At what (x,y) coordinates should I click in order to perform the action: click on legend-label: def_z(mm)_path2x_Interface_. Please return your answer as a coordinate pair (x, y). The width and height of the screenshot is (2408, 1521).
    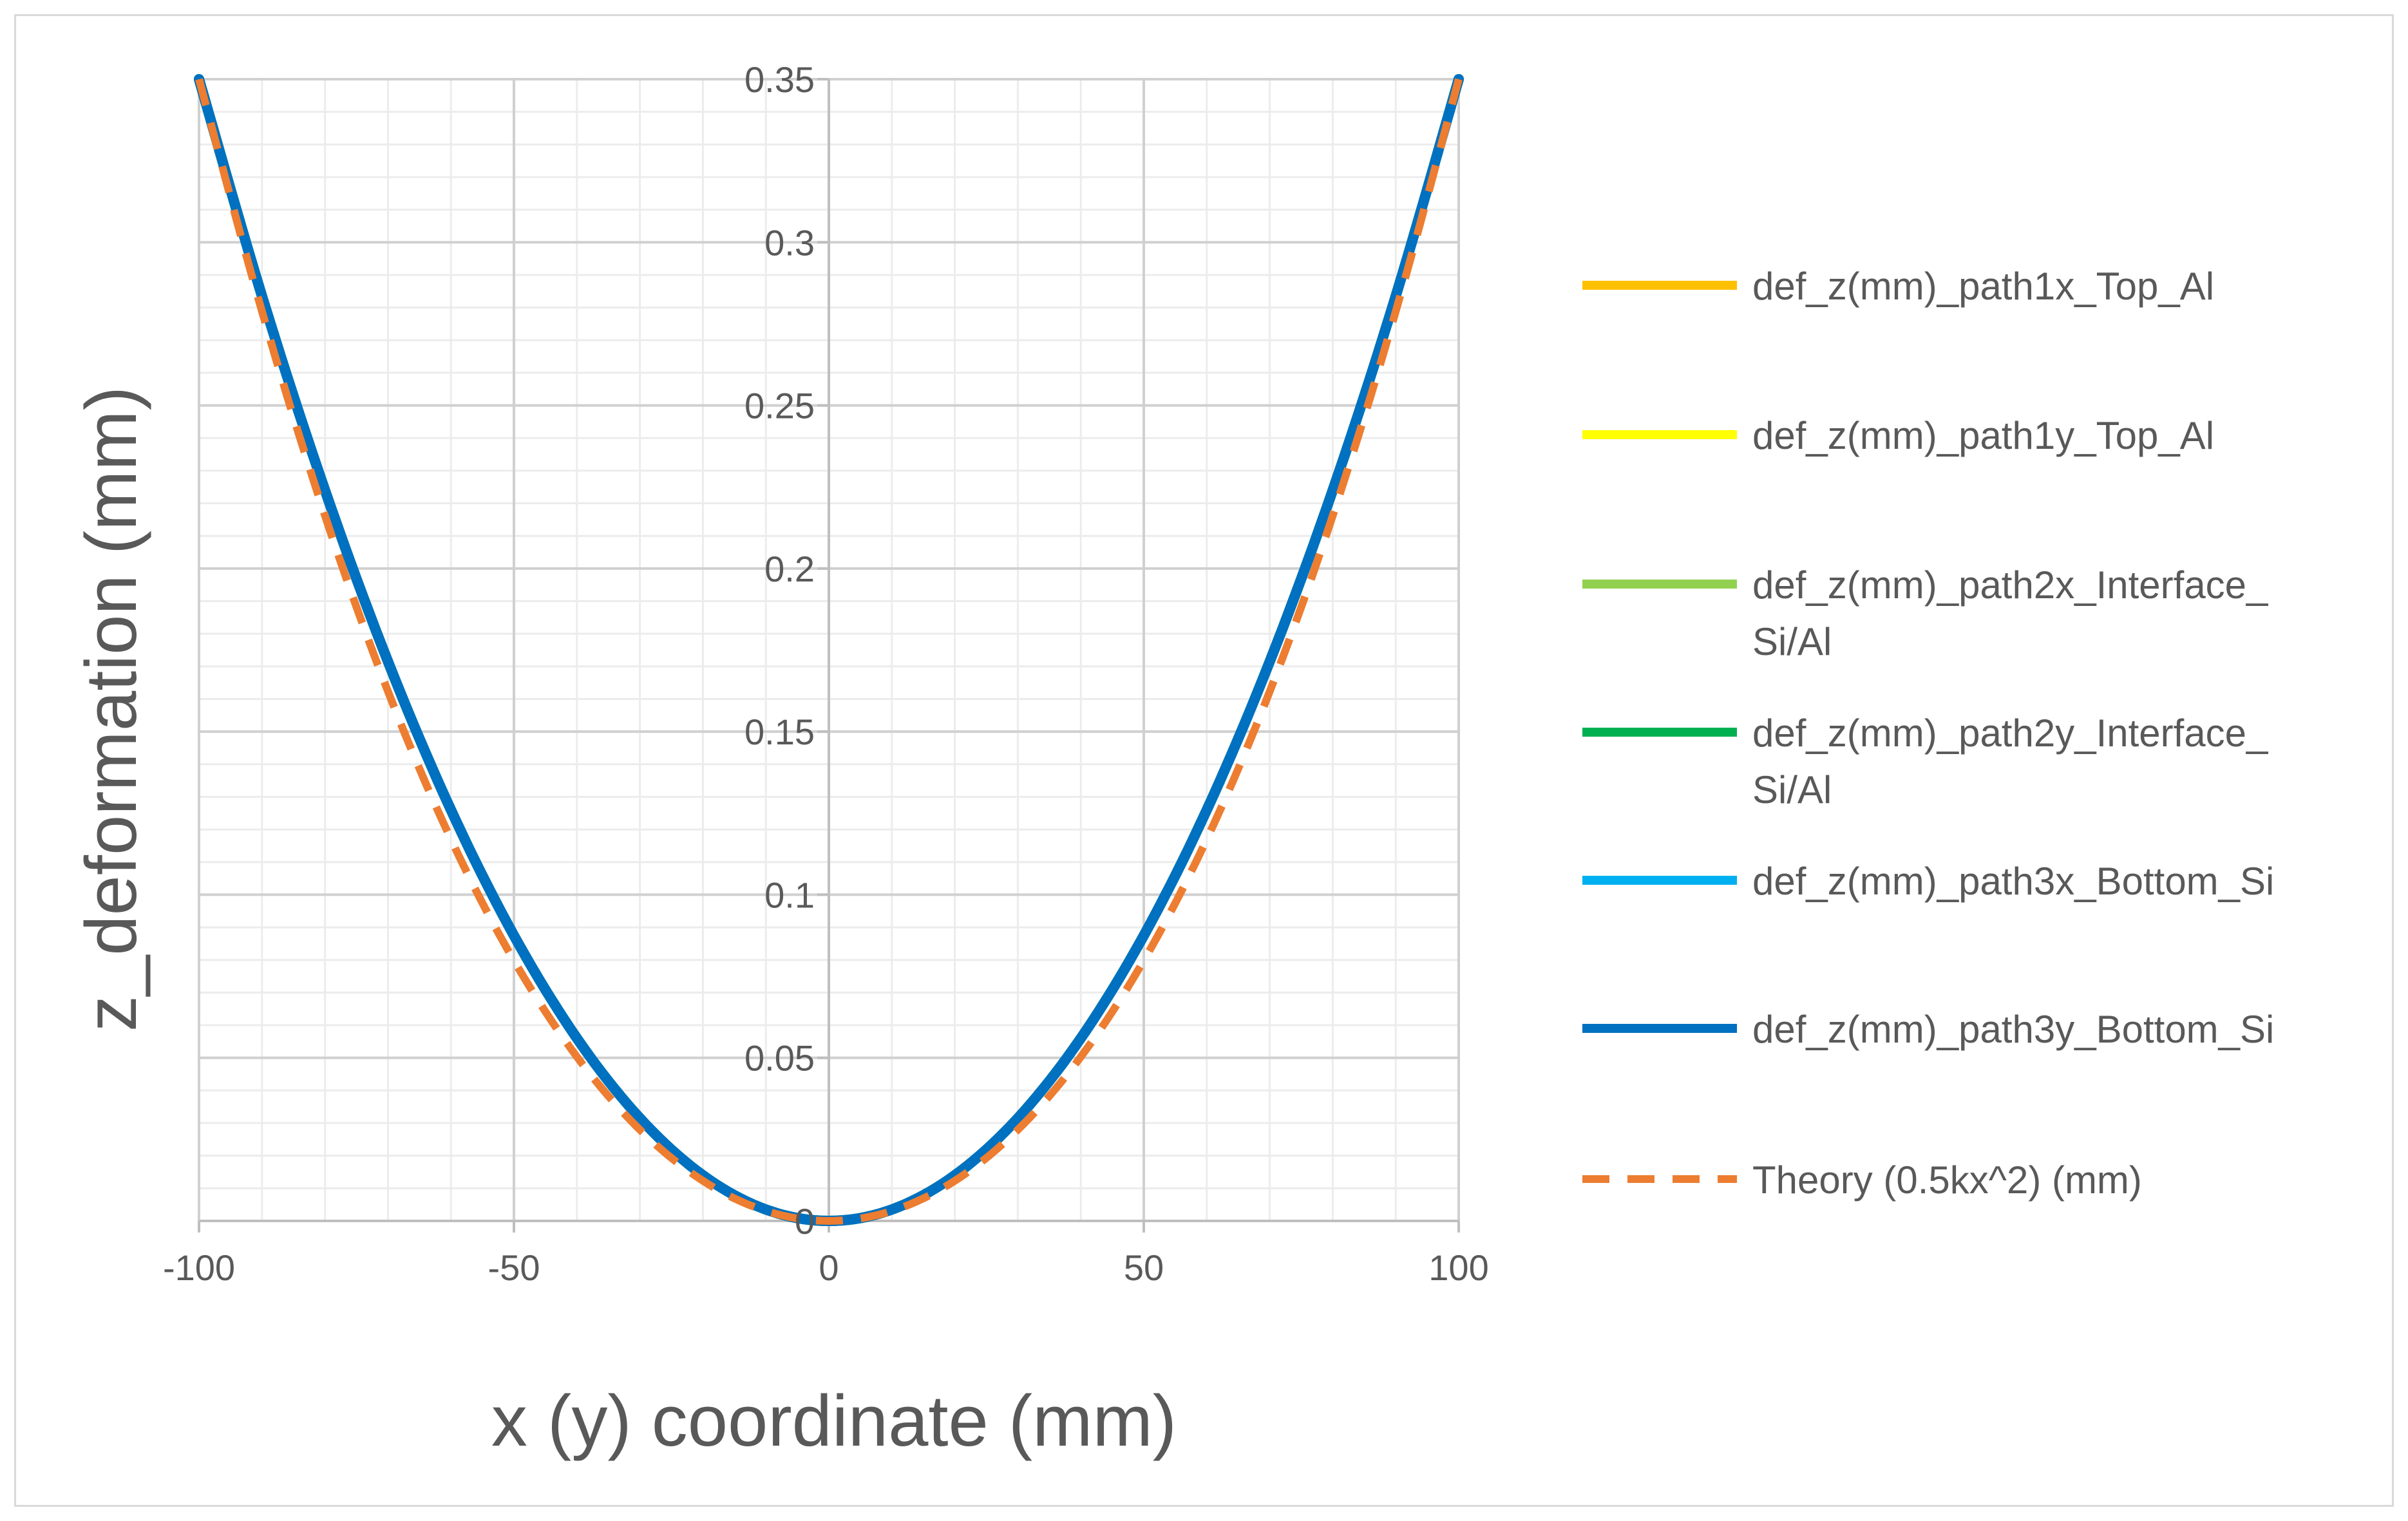
    Looking at the image, I should click on (2010, 585).